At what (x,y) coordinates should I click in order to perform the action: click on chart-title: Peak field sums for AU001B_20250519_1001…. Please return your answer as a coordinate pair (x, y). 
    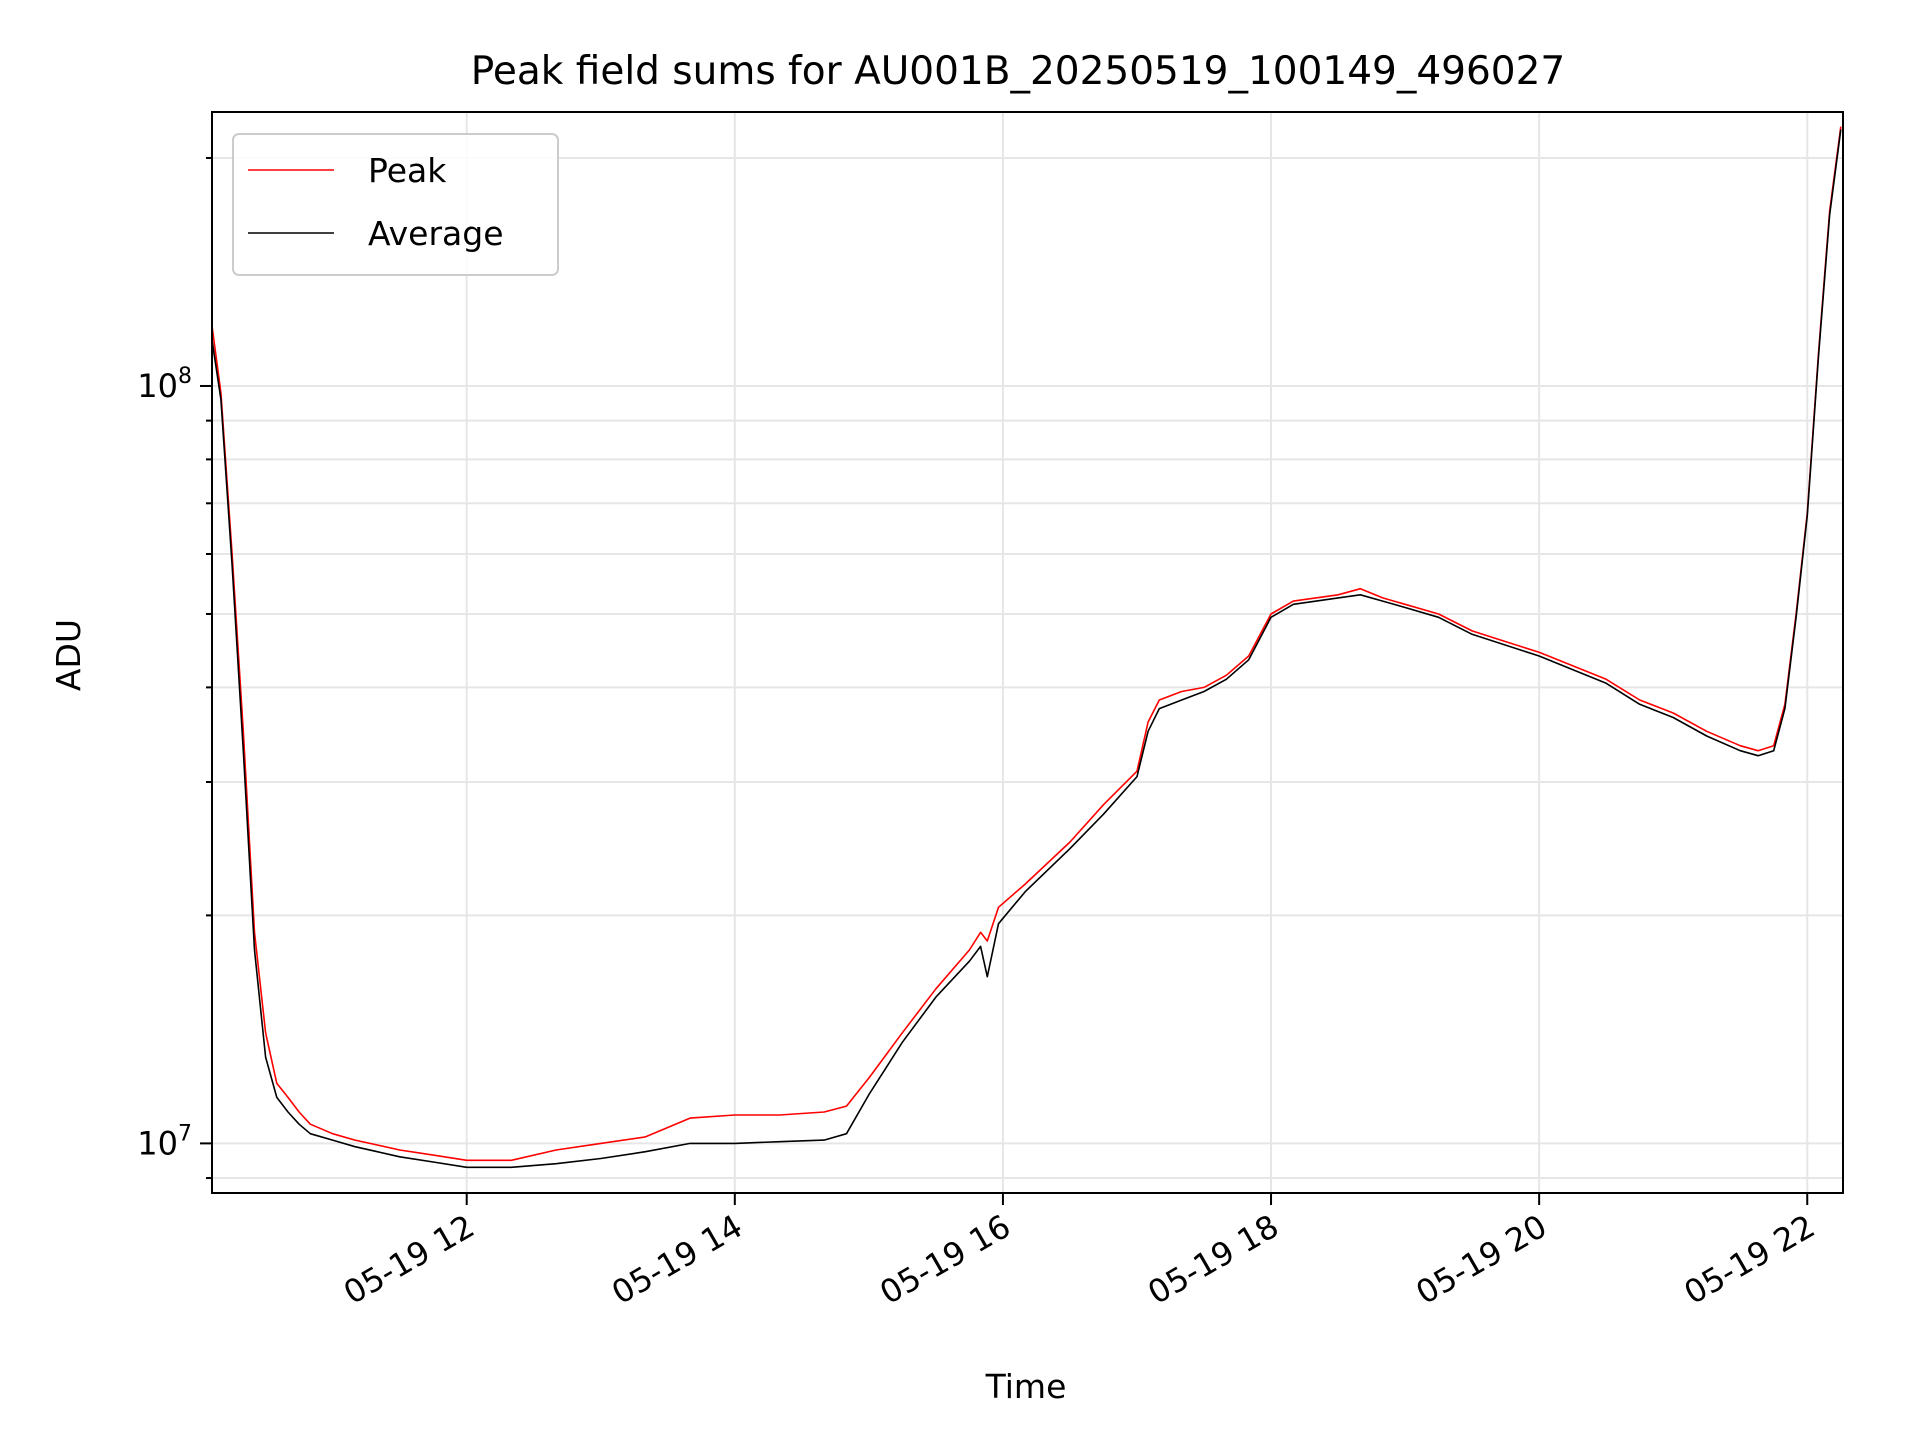
    Looking at the image, I should click on (1018, 71).